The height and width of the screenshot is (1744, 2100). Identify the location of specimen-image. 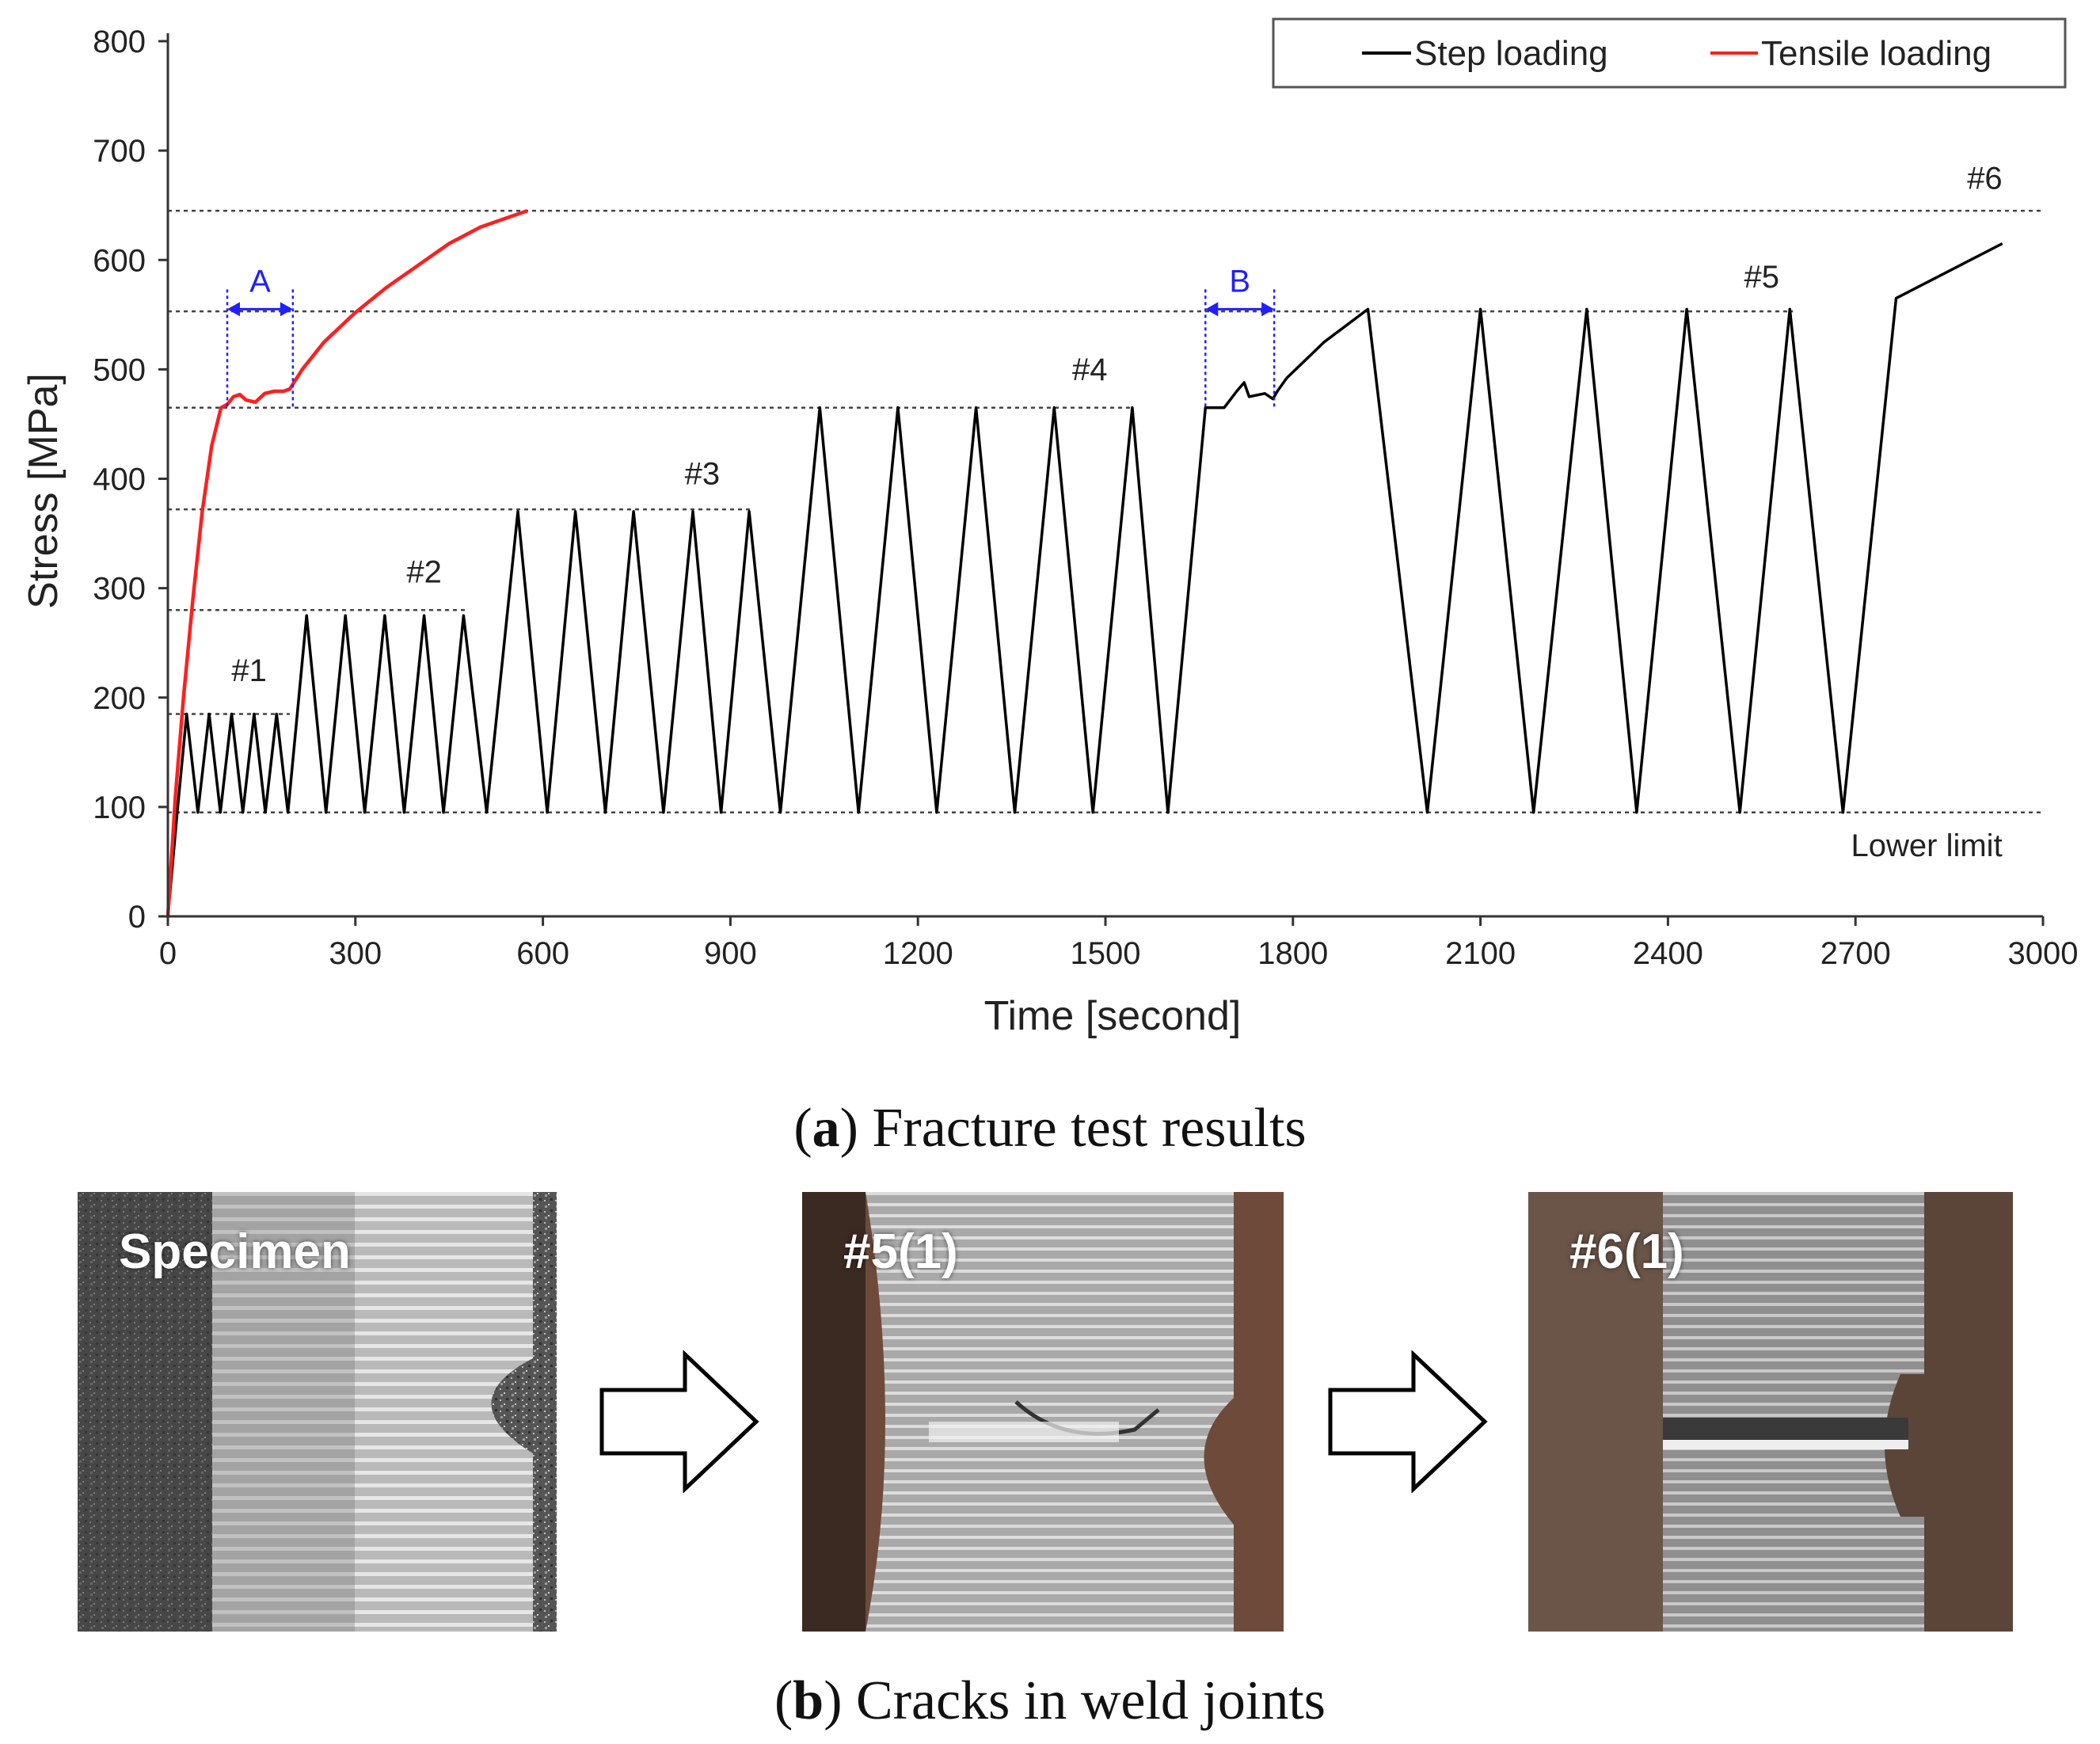
(317, 1412).